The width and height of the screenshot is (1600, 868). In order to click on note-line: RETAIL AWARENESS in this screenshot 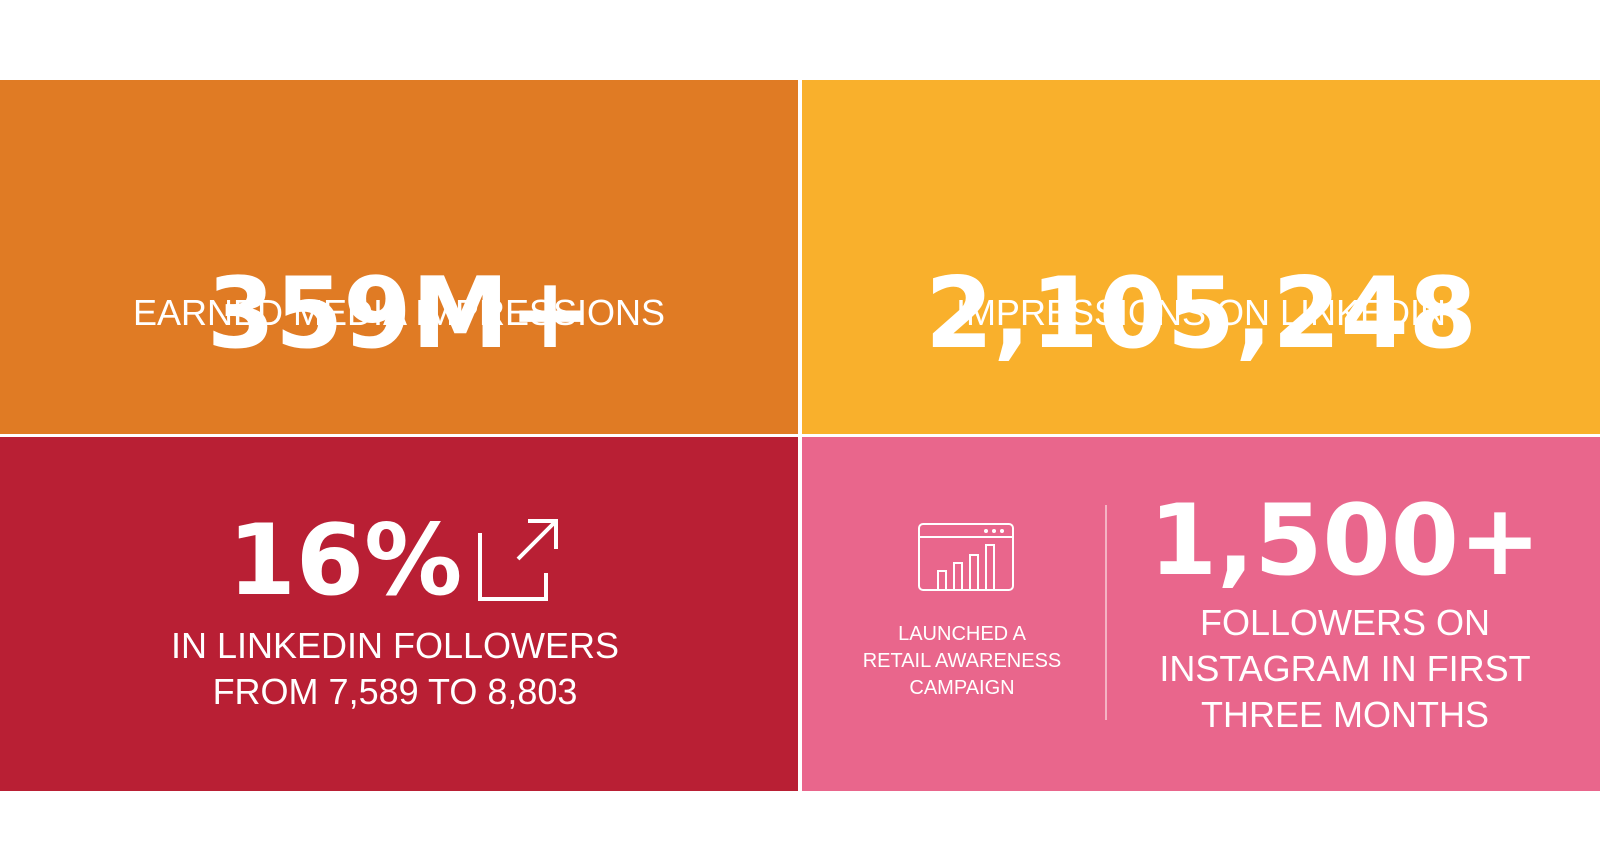, I will do `click(962, 661)`.